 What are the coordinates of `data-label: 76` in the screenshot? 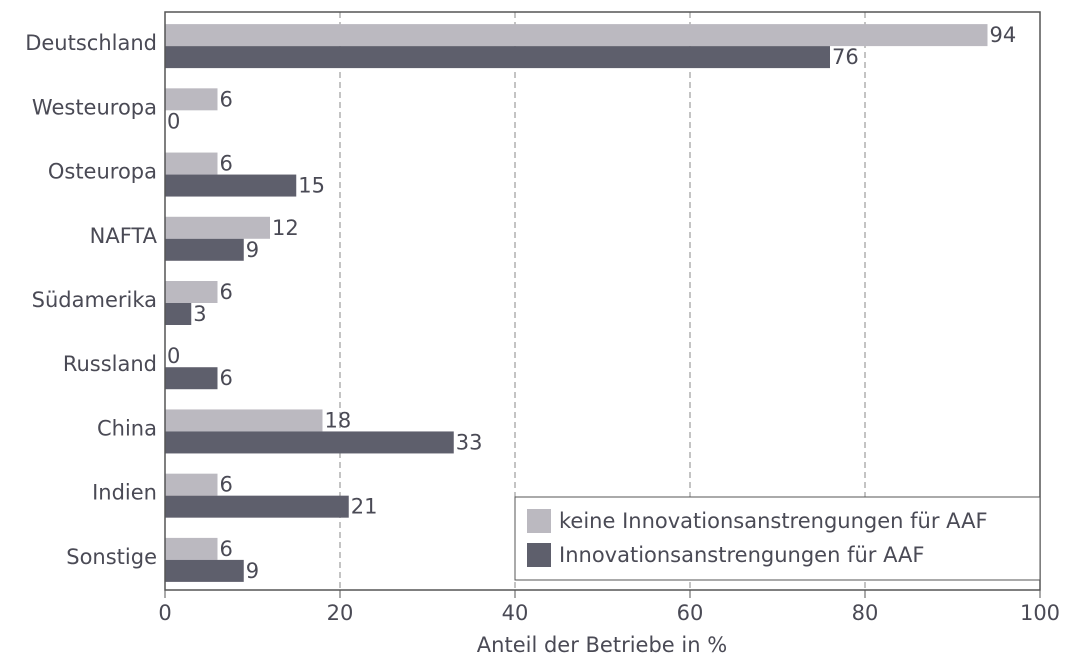 It's located at (845, 57).